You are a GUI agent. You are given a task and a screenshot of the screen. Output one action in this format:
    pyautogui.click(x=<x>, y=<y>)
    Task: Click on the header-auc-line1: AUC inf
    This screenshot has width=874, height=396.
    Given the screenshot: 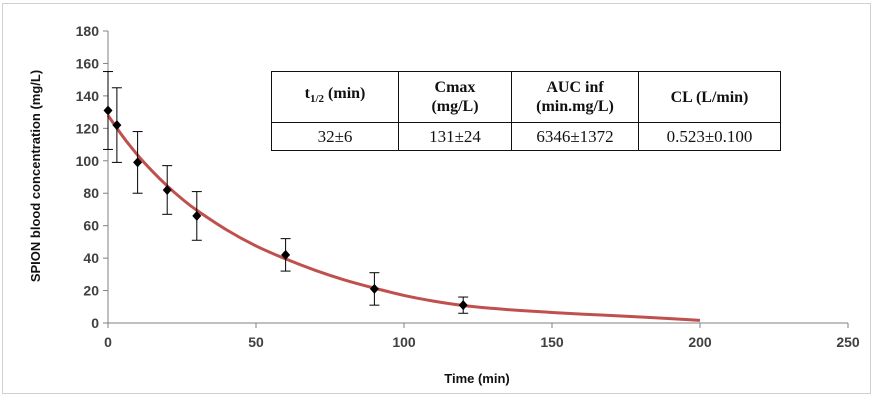 What is the action you would take?
    pyautogui.click(x=575, y=87)
    